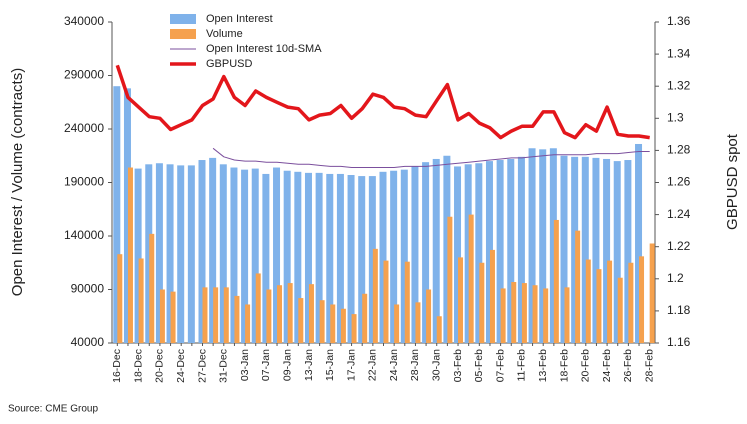 This screenshot has width=747, height=424. What do you see at coordinates (138, 366) in the screenshot?
I see `x-tick-label: 18-Dec` at bounding box center [138, 366].